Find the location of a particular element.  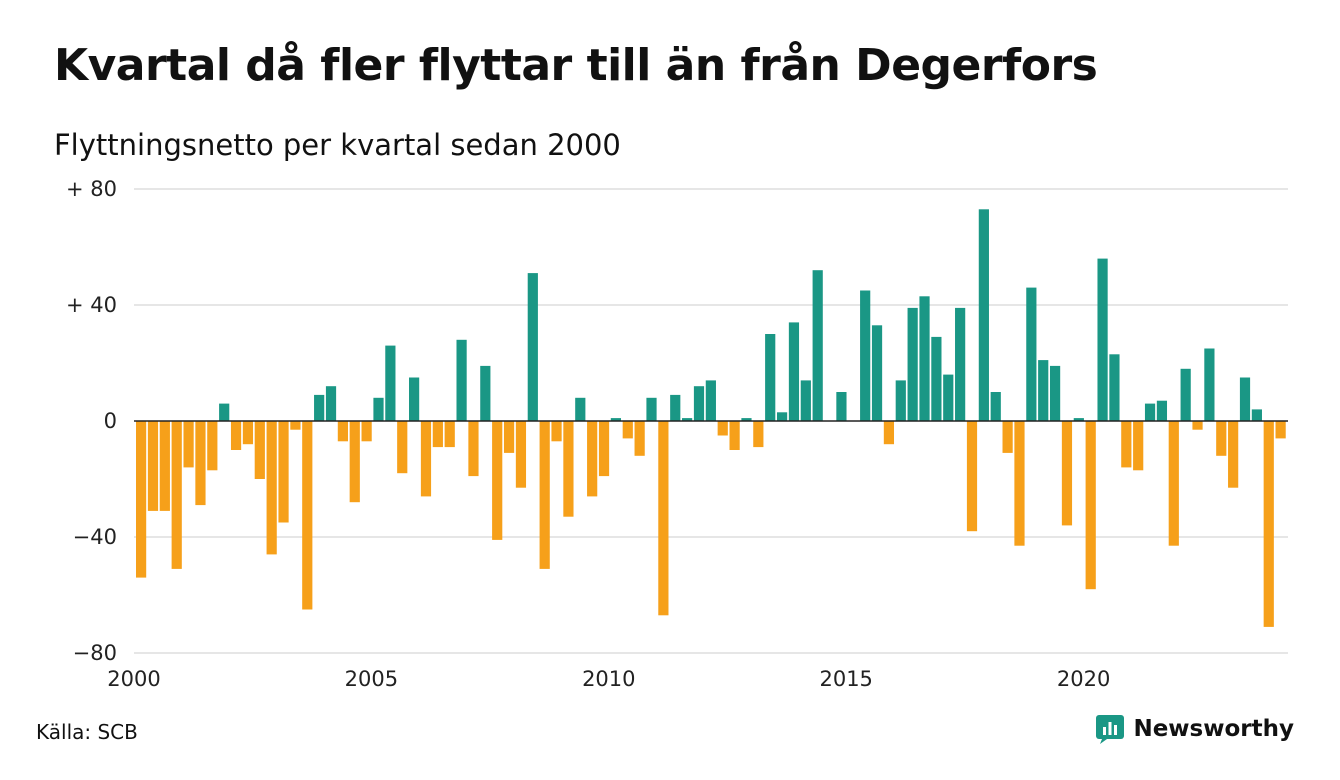

x-tick-label: 2000 is located at coordinates (133, 679).